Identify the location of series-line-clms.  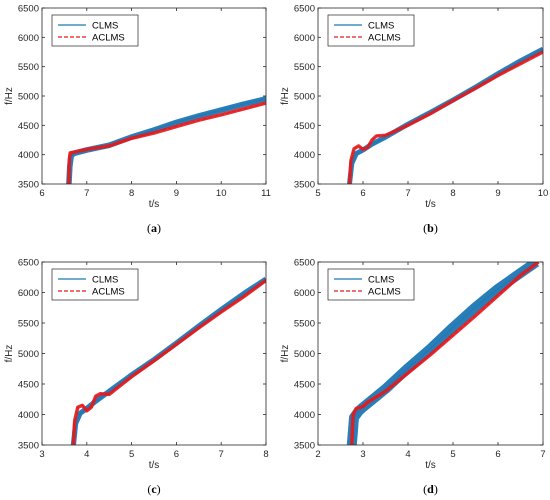
(444, 353).